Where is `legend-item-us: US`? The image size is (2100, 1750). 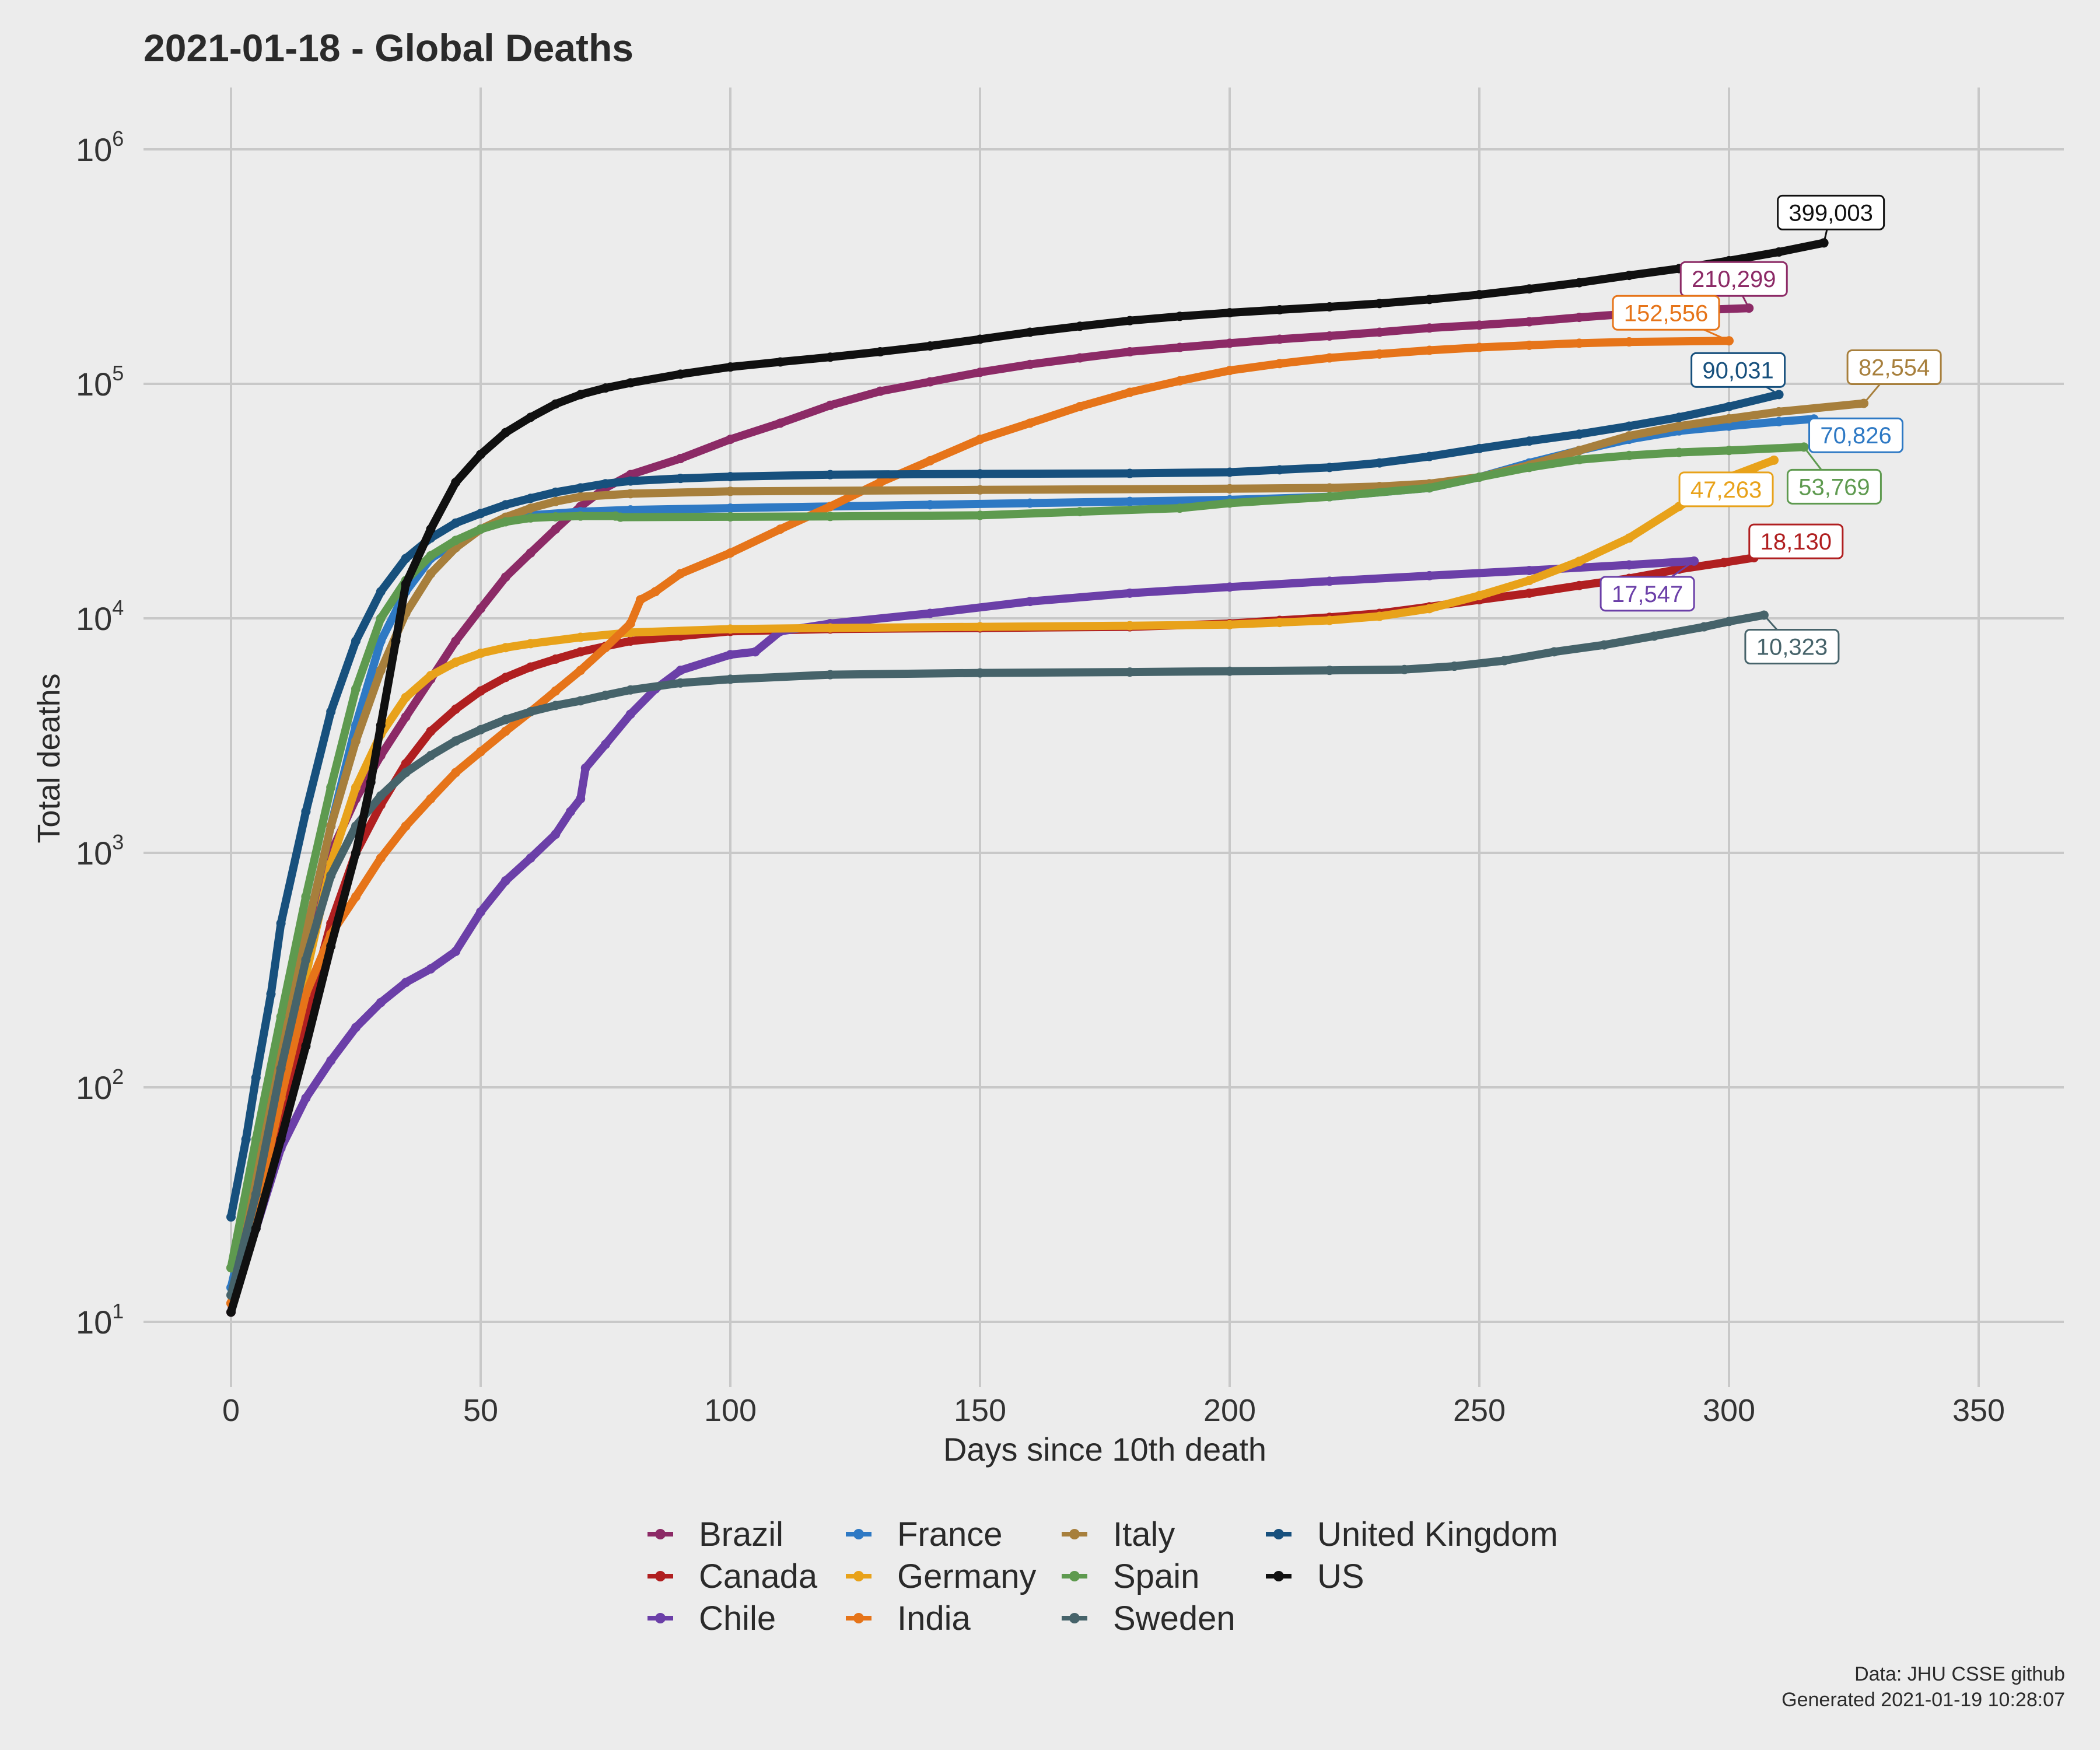
legend-item-us: US is located at coordinates (1315, 1576).